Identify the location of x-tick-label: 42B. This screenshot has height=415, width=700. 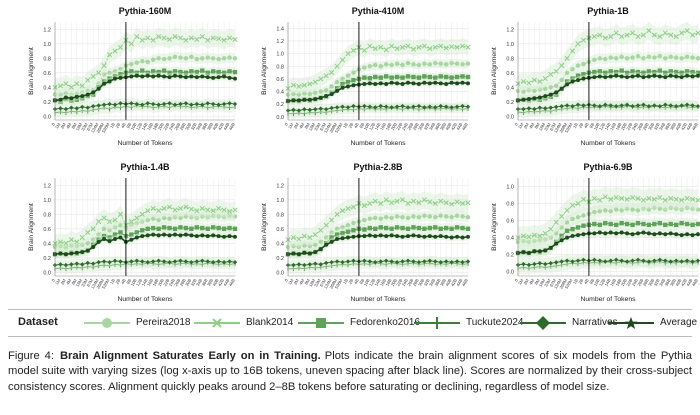
(454, 126).